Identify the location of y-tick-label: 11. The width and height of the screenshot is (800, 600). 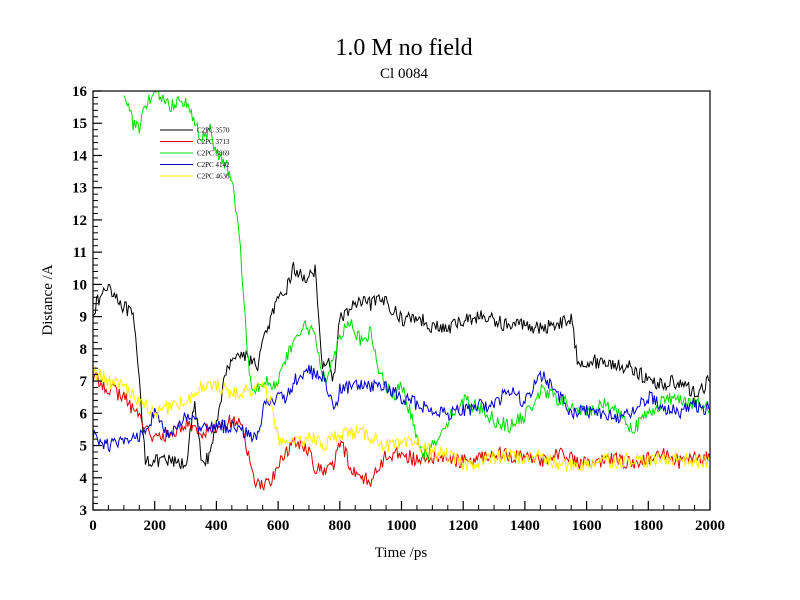
(80, 253).